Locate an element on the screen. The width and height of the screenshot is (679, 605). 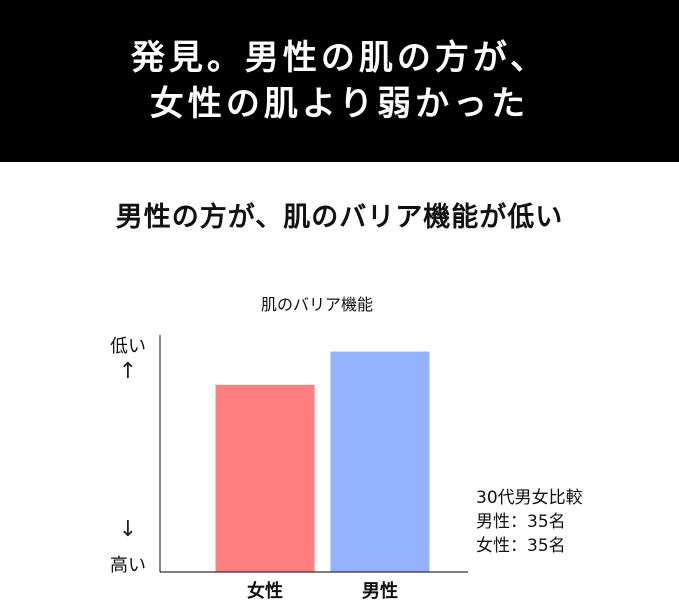
headline-line-1: 発見。男性の肌の方が、 is located at coordinates (339, 58).